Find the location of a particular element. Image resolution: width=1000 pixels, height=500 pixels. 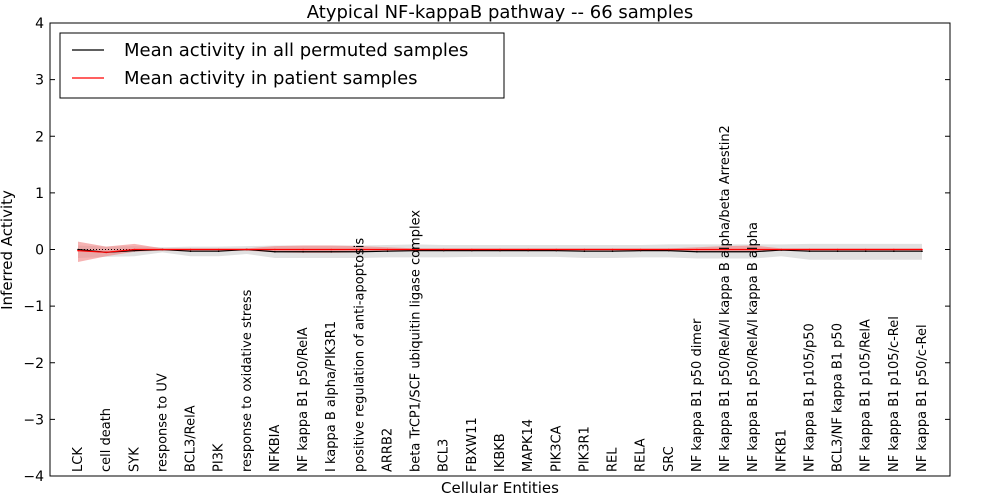

y-tick-label-3: 1 is located at coordinates (39, 194).